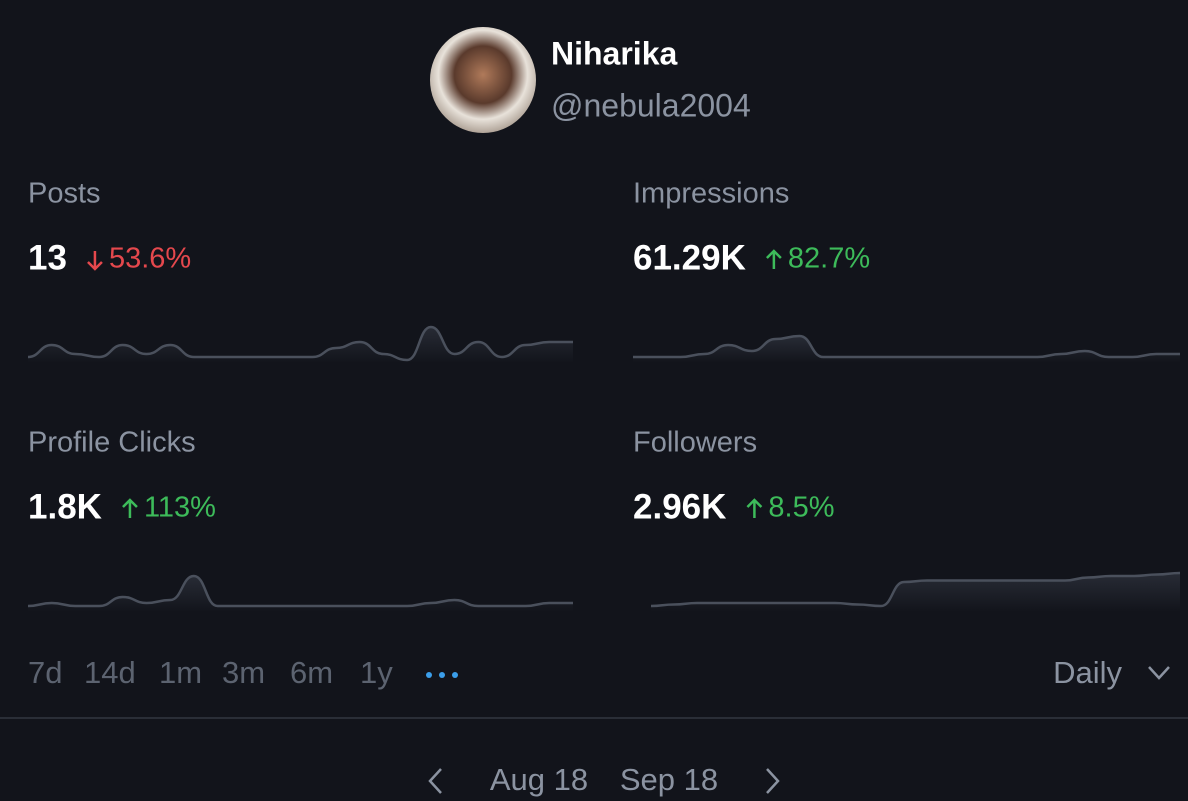 The image size is (1188, 801). Describe the element at coordinates (376, 672) in the screenshot. I see `range-tab: 1y` at that location.